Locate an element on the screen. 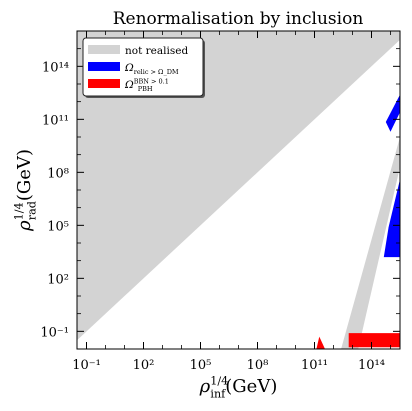  x-tick-label: 10⁻¹ is located at coordinates (86, 365).